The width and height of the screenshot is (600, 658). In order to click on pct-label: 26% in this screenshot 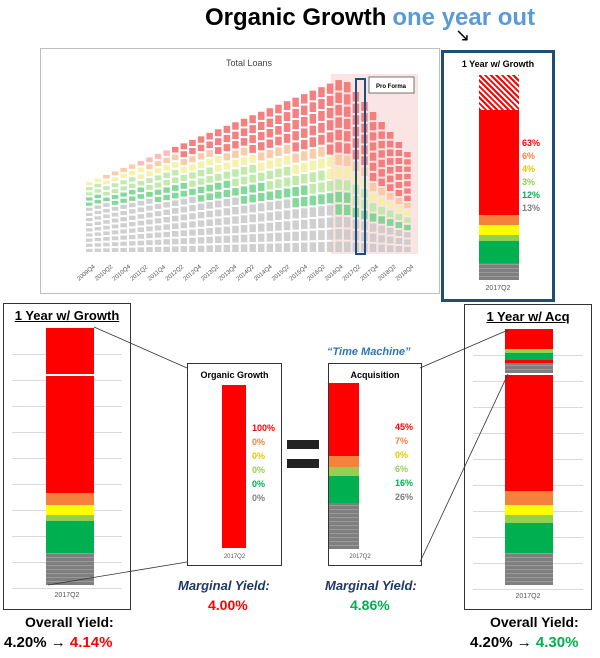, I will do `click(404, 497)`.